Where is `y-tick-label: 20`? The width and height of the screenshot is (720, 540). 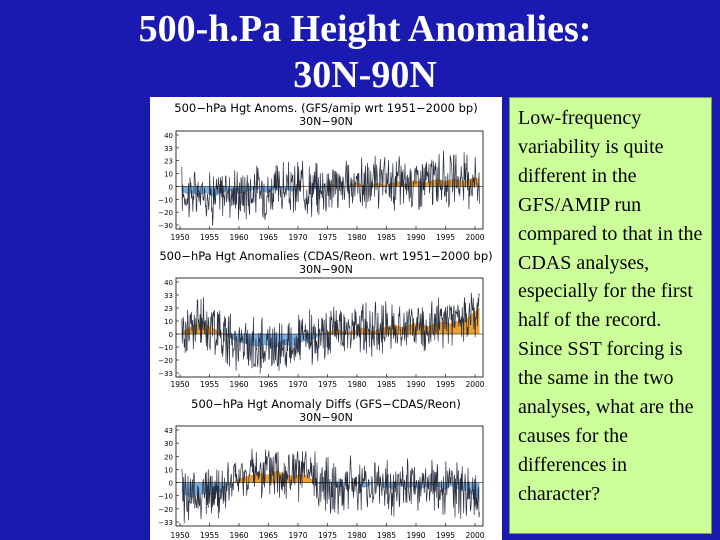
y-tick-label: 20 is located at coordinates (168, 457).